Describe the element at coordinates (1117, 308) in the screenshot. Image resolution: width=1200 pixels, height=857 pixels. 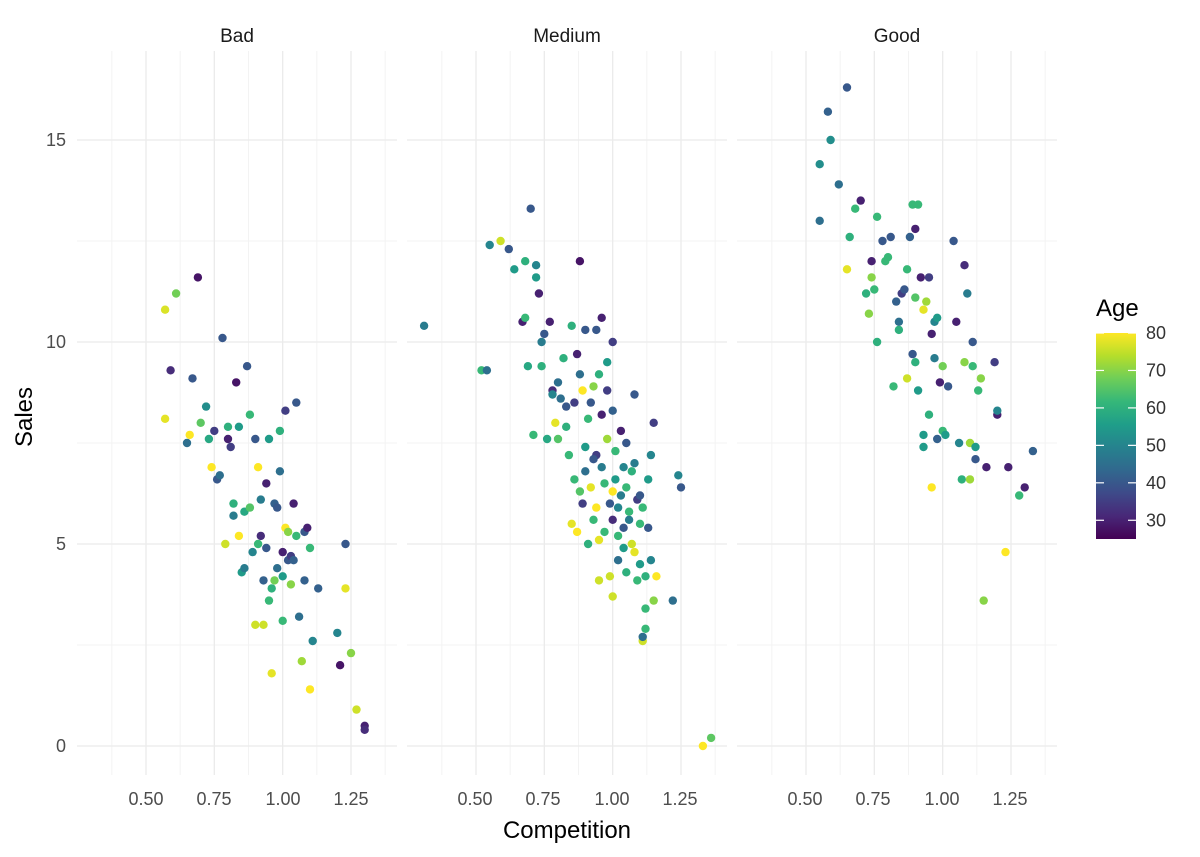
I see `legend-title: Age` at that location.